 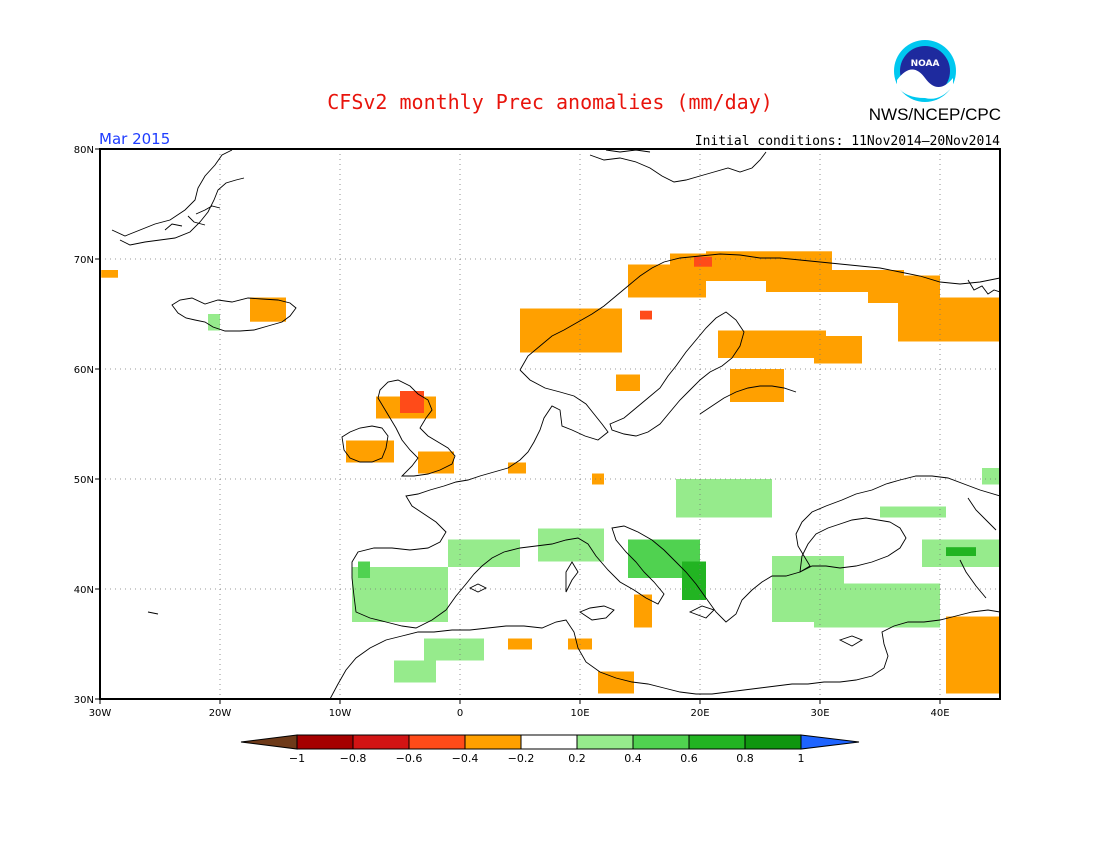 I want to click on lon-tick-label: 0, so click(x=460, y=713).